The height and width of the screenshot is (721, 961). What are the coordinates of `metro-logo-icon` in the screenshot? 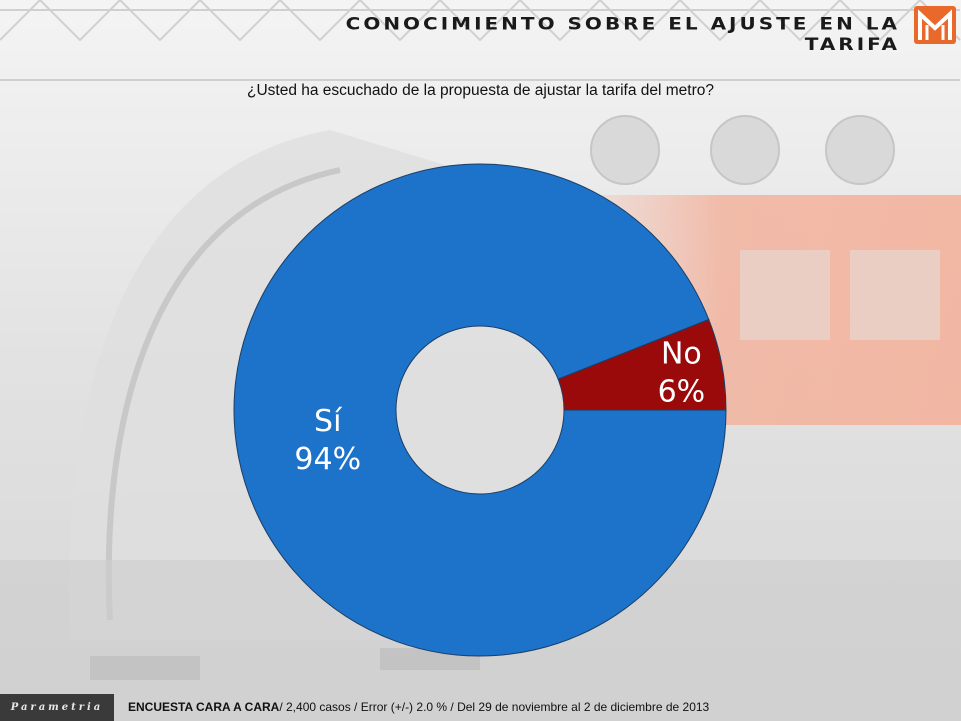 It's located at (935, 25).